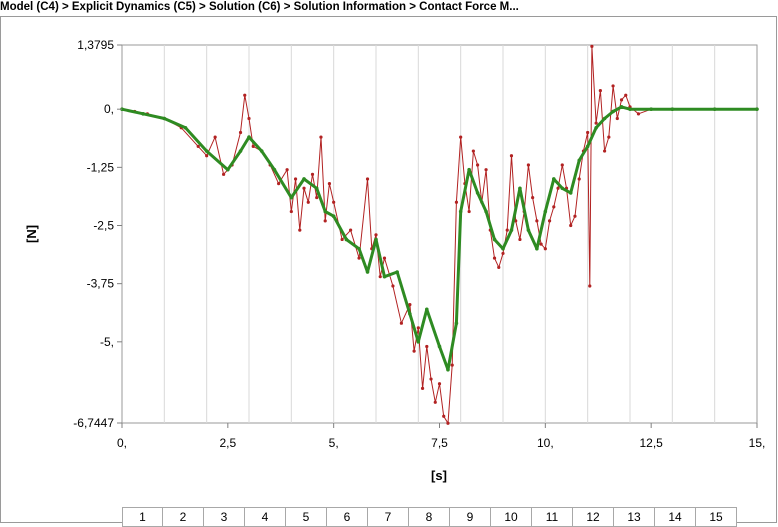 The height and width of the screenshot is (527, 778). Describe the element at coordinates (95, 45) in the screenshot. I see `y-tick-label: 1,3795` at that location.